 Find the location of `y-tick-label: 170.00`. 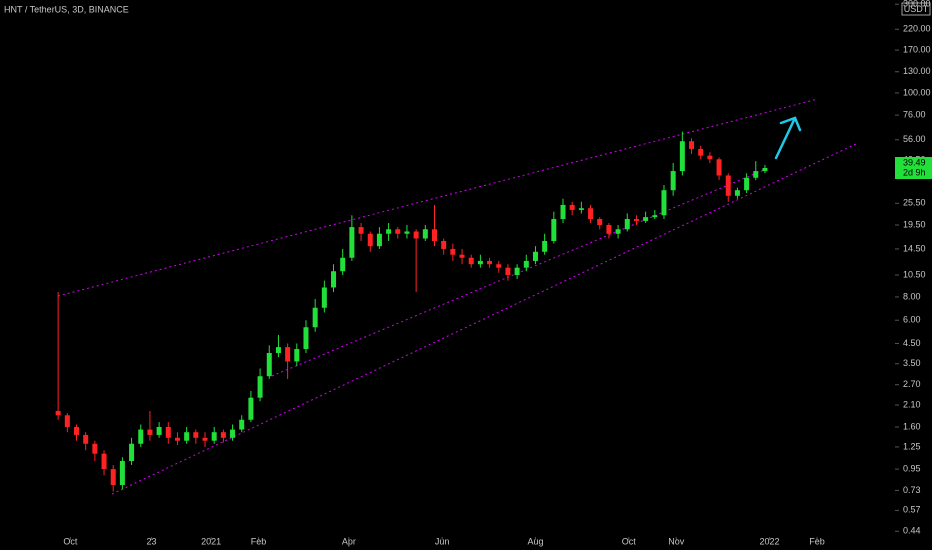

y-tick-label: 170.00 is located at coordinates (917, 49).